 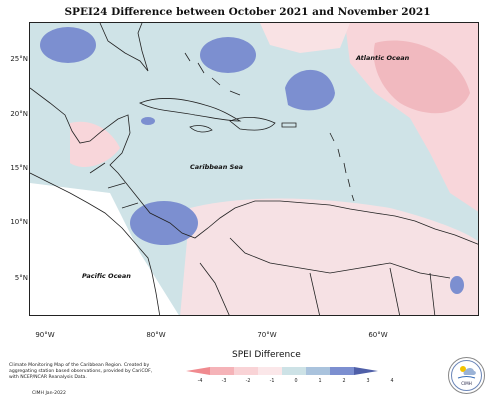 I want to click on legend-tick: 4, so click(x=392, y=381).